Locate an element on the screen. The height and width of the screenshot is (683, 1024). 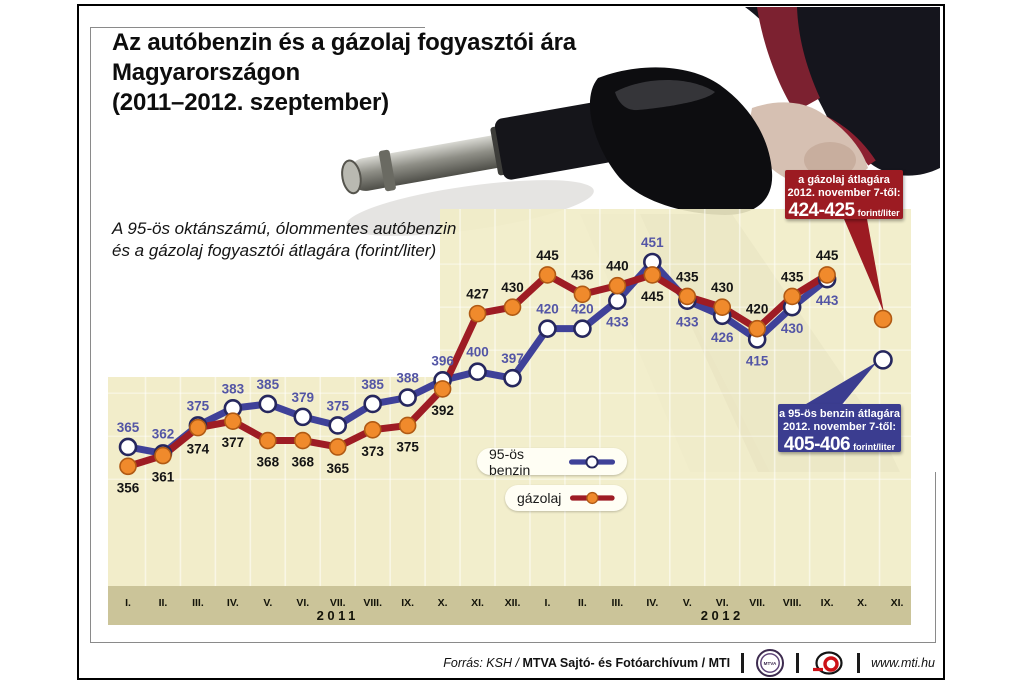
photo-shadow is located at coordinates (470, 208).